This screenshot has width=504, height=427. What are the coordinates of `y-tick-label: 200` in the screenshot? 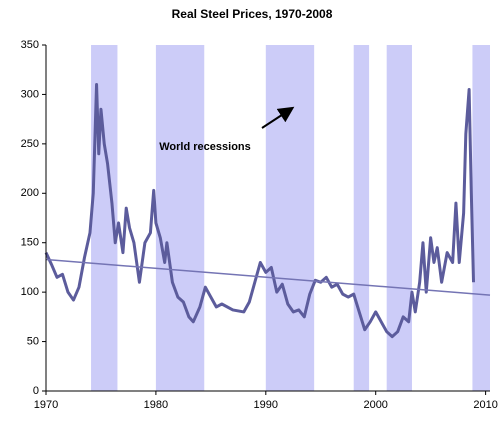 It's located at (30, 193).